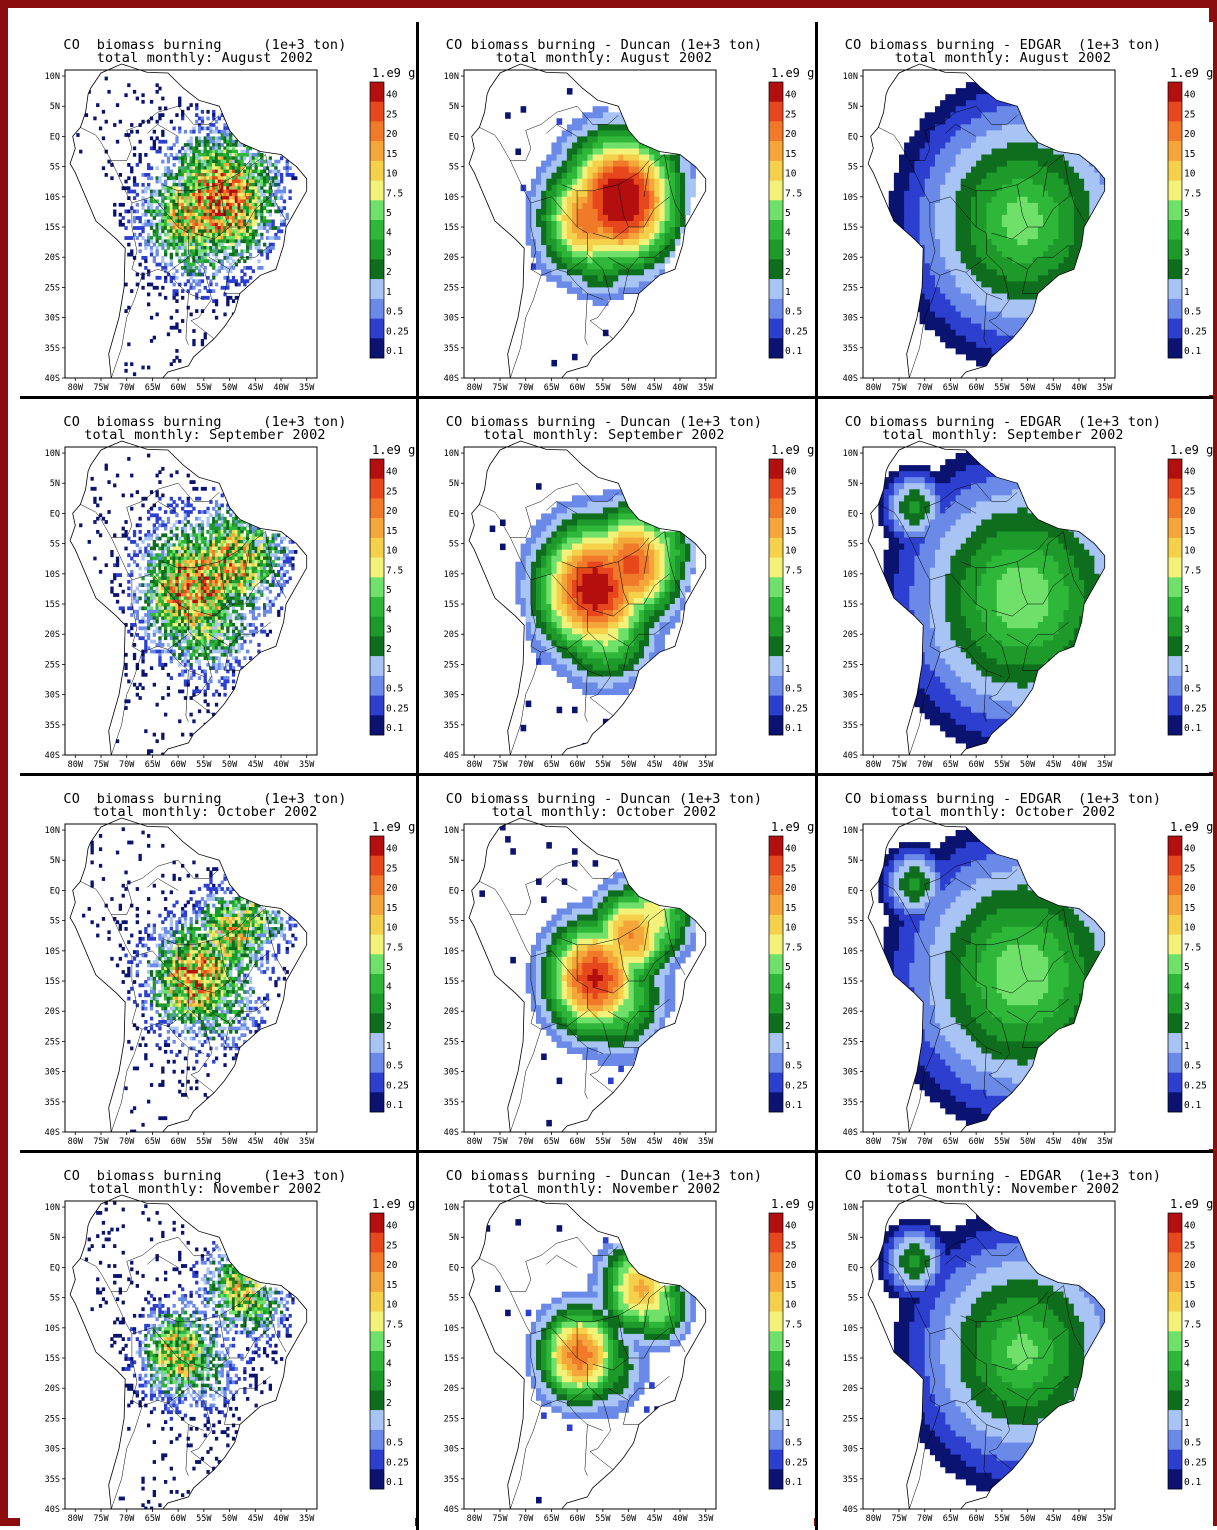 The width and height of the screenshot is (1217, 1530). What do you see at coordinates (205, 435) in the screenshot?
I see `panel-subtitle: total monthly: September 2002` at bounding box center [205, 435].